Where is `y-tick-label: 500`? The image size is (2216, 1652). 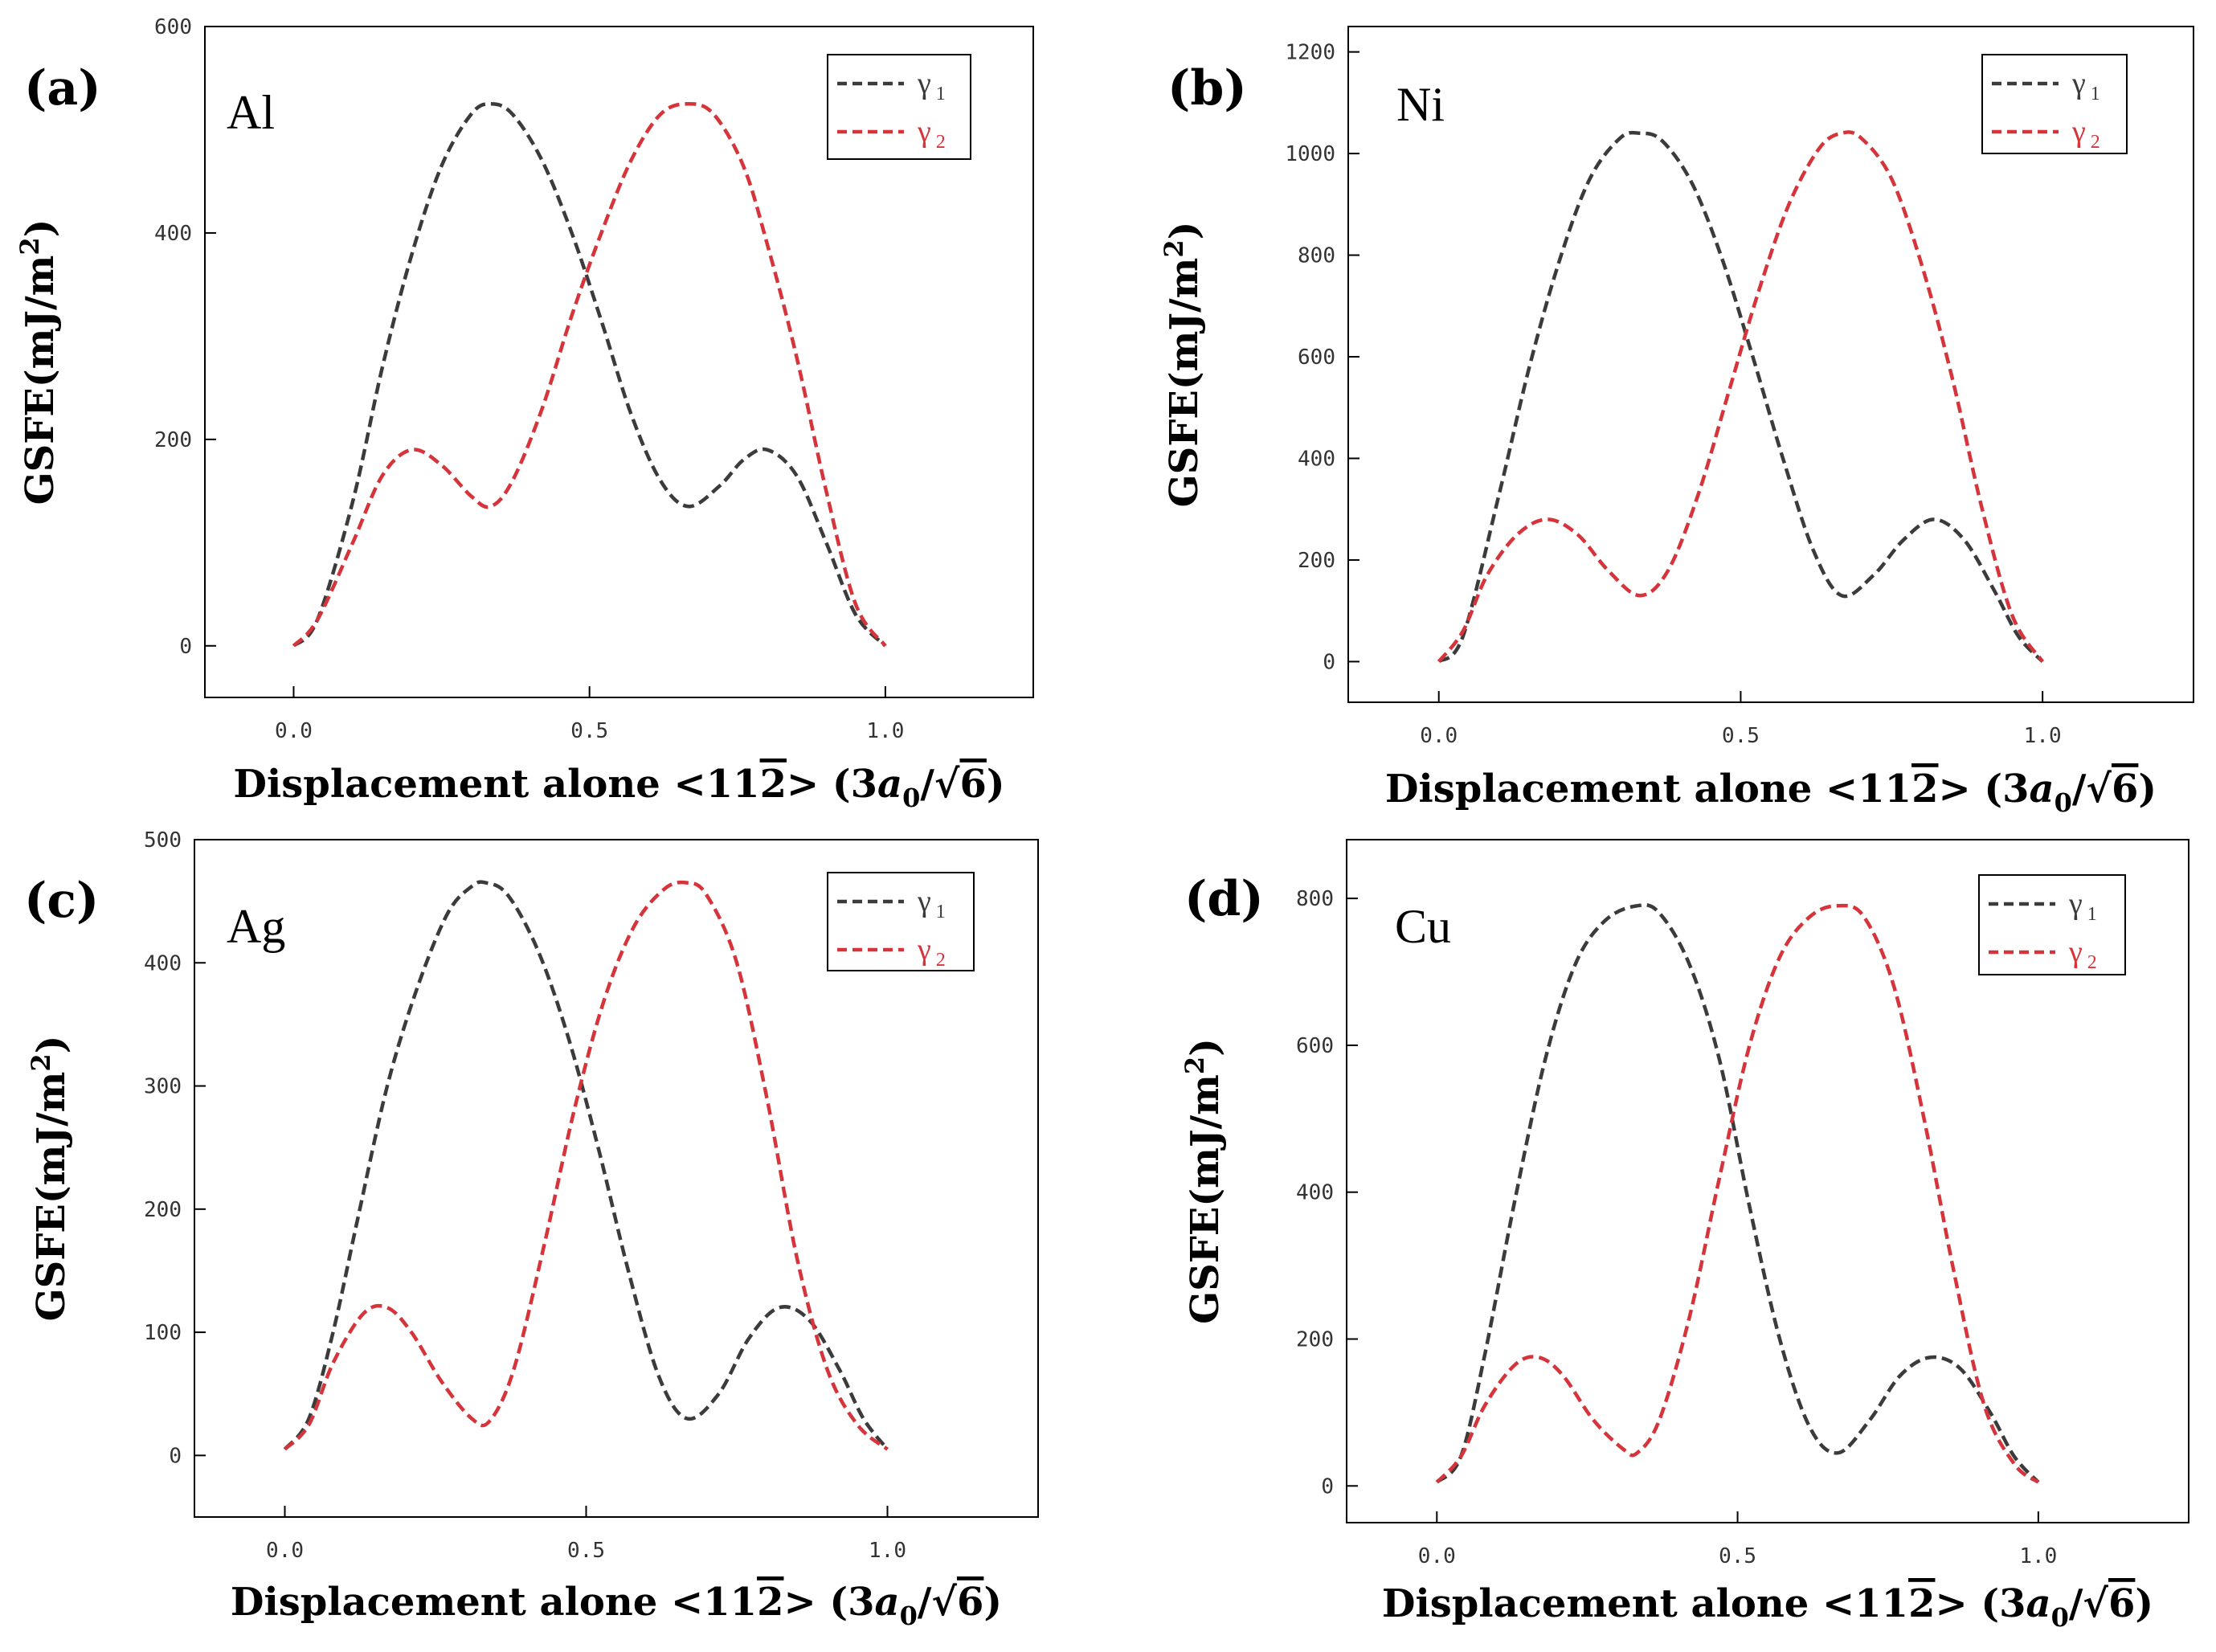 y-tick-label: 500 is located at coordinates (163, 841).